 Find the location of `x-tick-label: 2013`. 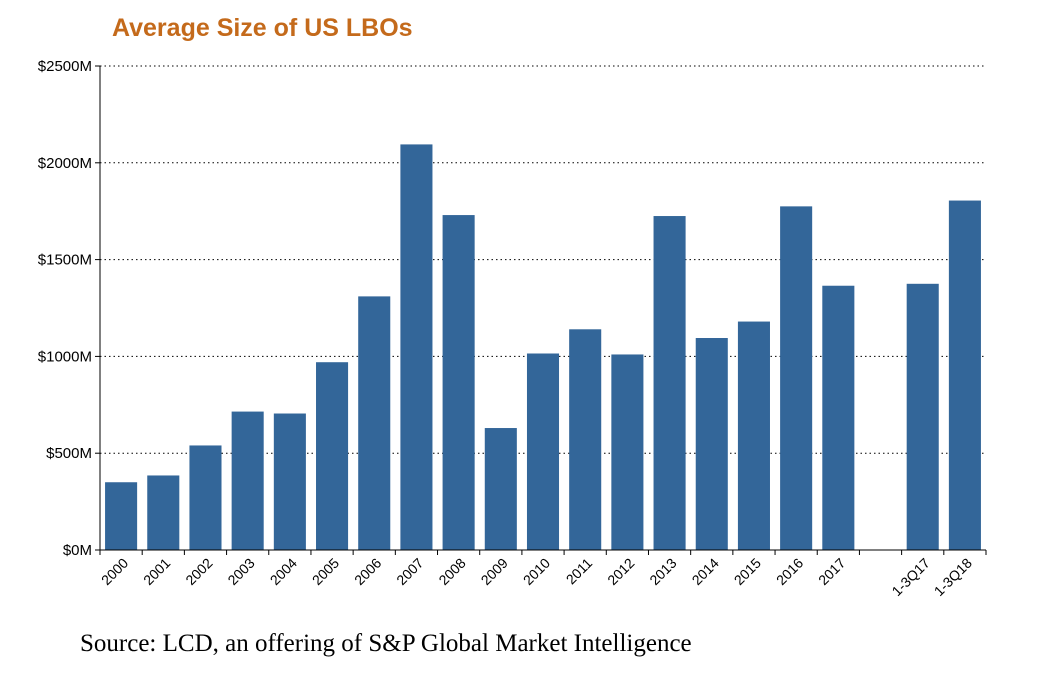

x-tick-label: 2013 is located at coordinates (662, 571).